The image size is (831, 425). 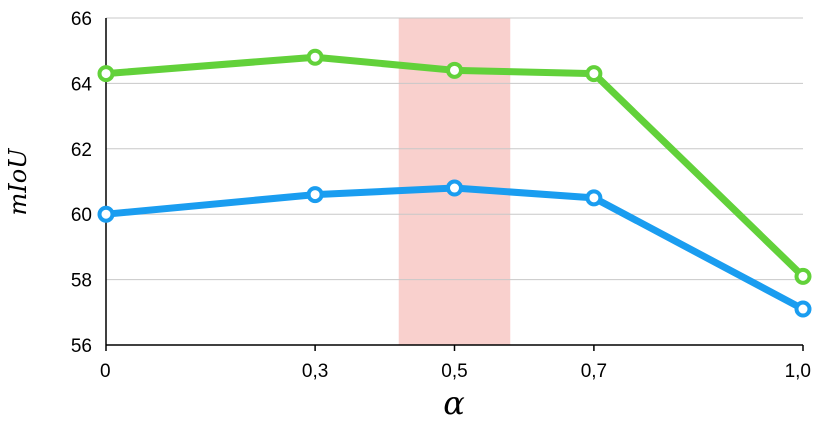 I want to click on x-tick-label: 0, so click(x=105, y=371).